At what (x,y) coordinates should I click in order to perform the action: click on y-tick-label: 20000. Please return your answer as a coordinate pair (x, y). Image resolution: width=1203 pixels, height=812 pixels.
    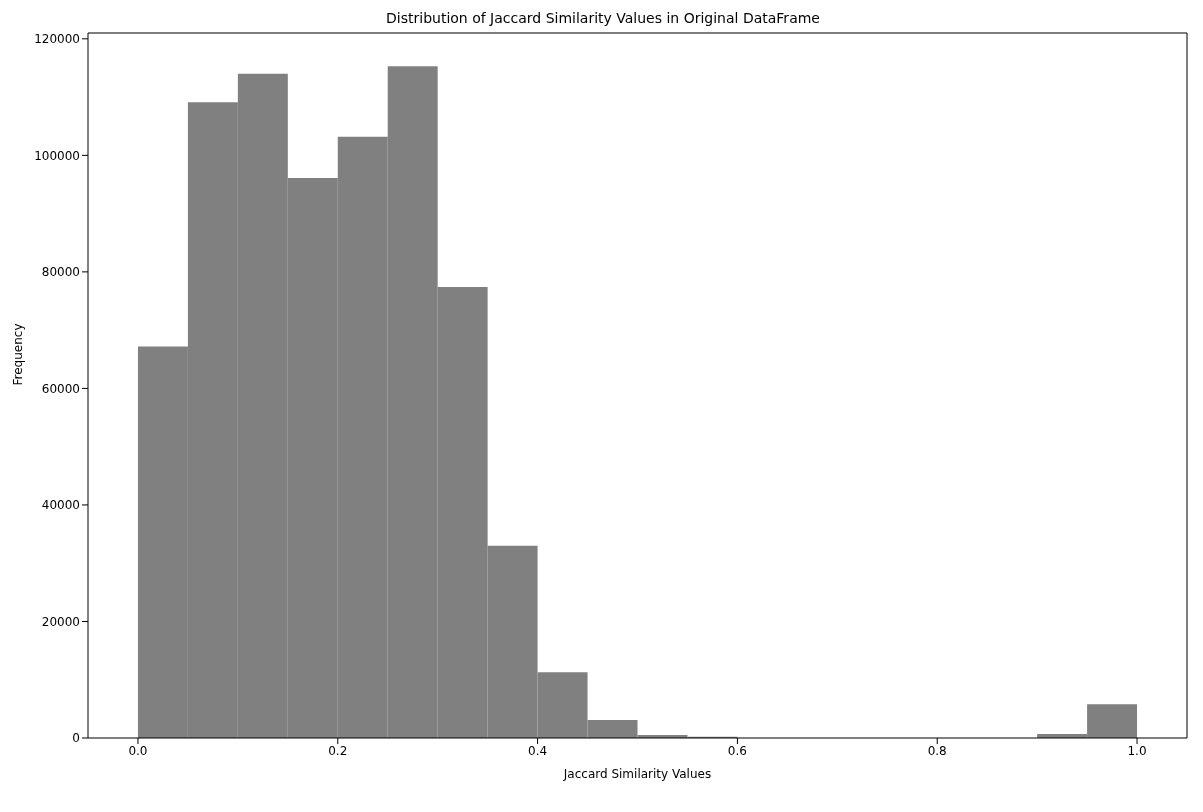
    Looking at the image, I should click on (60, 621).